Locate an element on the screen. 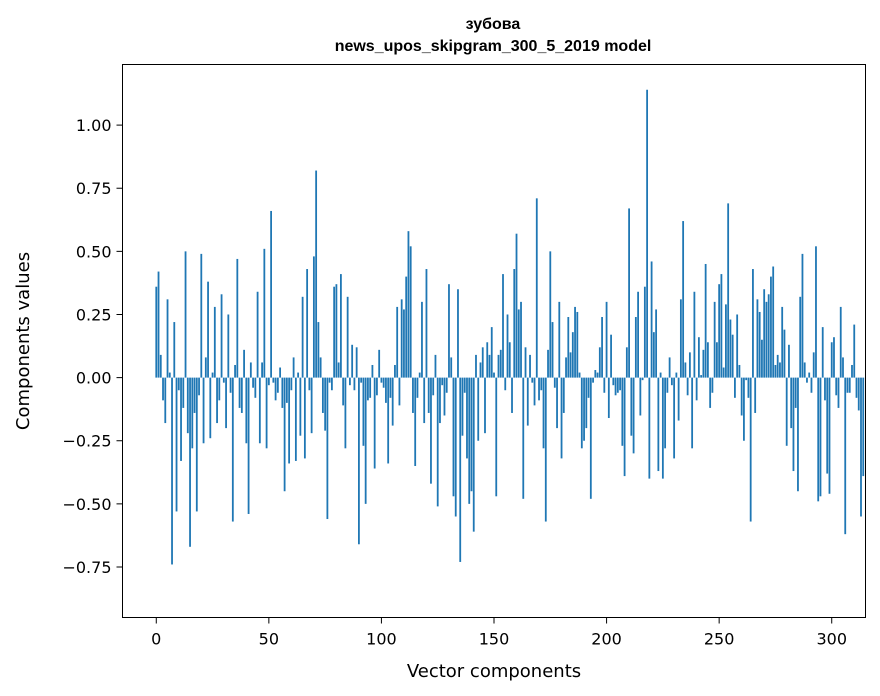 This screenshot has width=880, height=696. y-tick-label: −0.75 is located at coordinates (86, 567).